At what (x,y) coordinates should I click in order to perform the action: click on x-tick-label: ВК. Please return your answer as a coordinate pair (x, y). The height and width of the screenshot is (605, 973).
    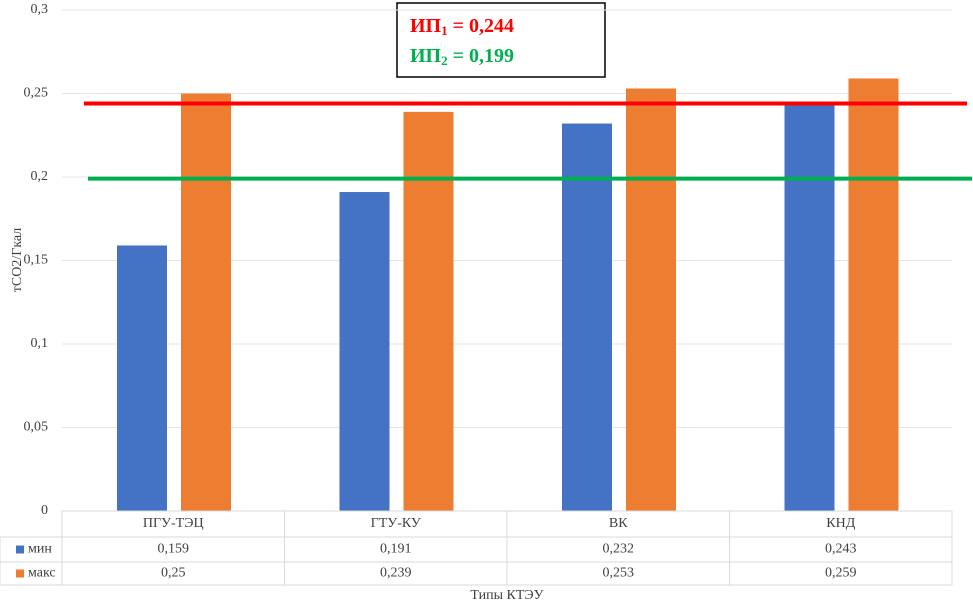
    Looking at the image, I should click on (618, 523).